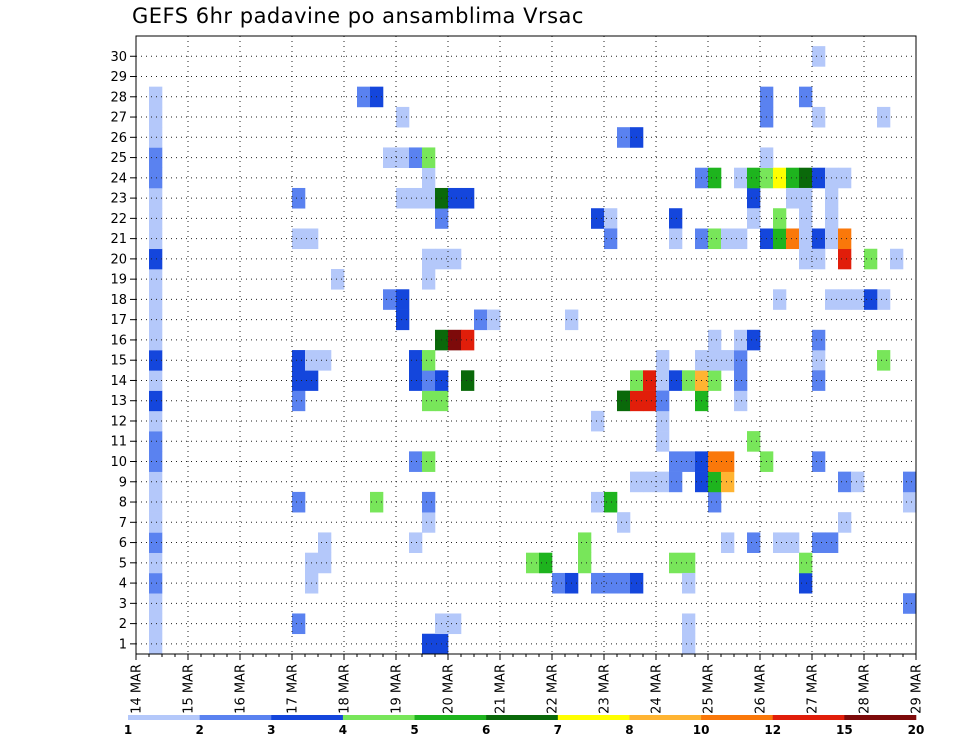 The height and width of the screenshot is (742, 960). Describe the element at coordinates (118, 259) in the screenshot. I see `y-tick-label: 20` at that location.